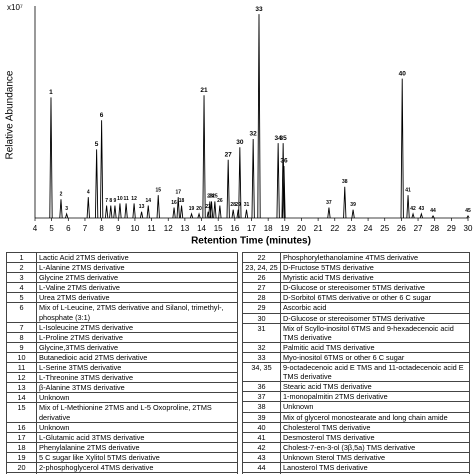 The height and width of the screenshot is (474, 474). Describe the element at coordinates (21, 278) in the screenshot. I see `peak-number: 3` at that location.